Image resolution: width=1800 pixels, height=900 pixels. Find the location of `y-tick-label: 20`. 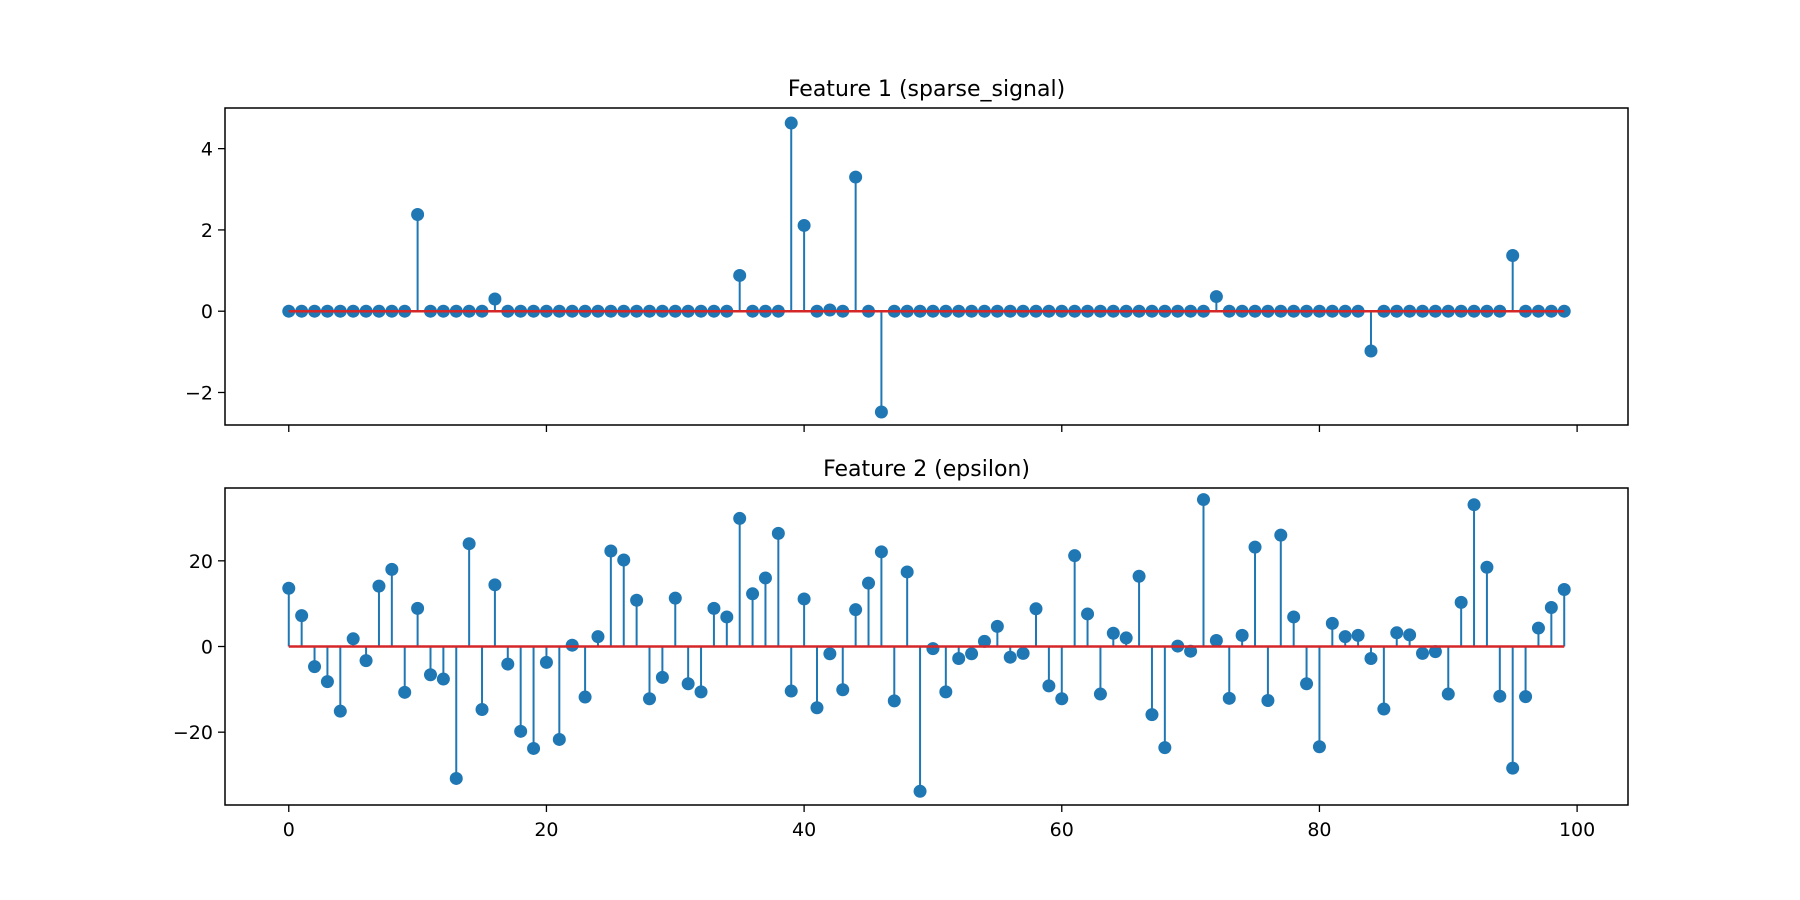

y-tick-label: 20 is located at coordinates (201, 562).